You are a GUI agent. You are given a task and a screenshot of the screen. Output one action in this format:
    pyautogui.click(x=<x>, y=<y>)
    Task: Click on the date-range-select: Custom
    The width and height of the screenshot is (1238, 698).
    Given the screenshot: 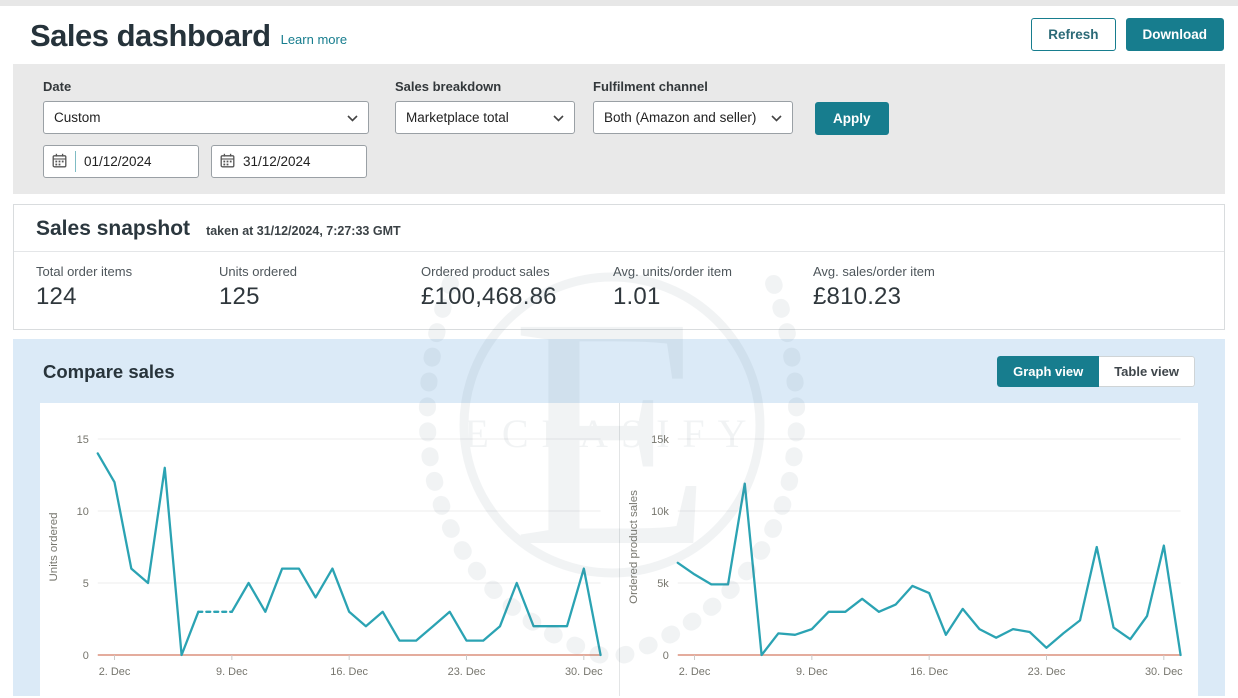 What is the action you would take?
    pyautogui.click(x=206, y=117)
    